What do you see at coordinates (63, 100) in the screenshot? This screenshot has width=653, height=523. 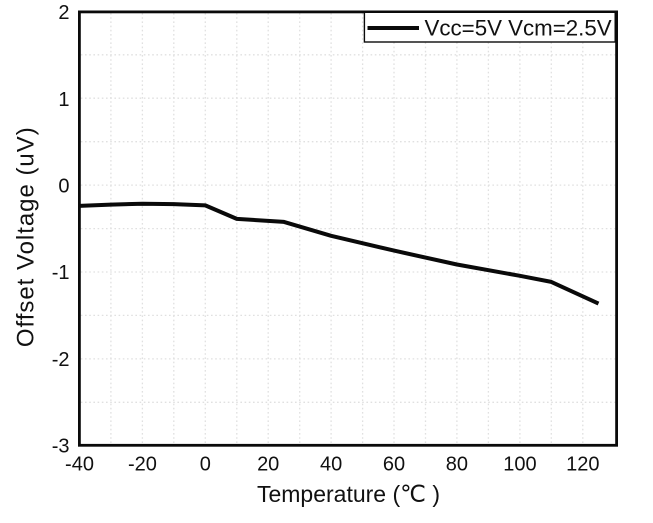 I see `svg-text: 1` at bounding box center [63, 100].